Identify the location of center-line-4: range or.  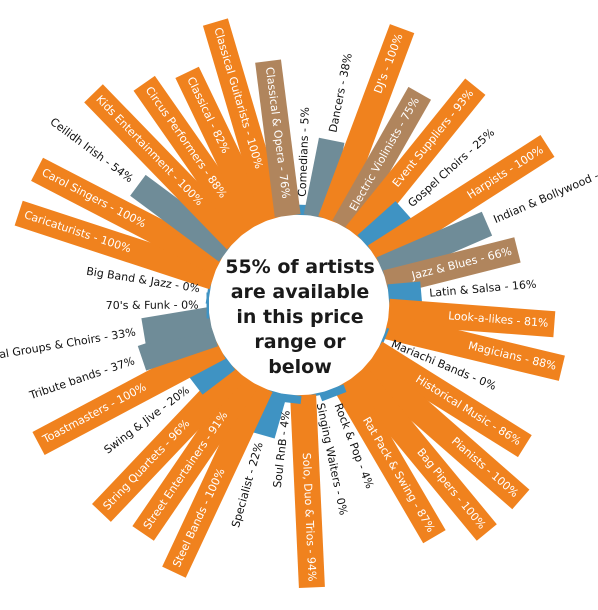
(300, 342).